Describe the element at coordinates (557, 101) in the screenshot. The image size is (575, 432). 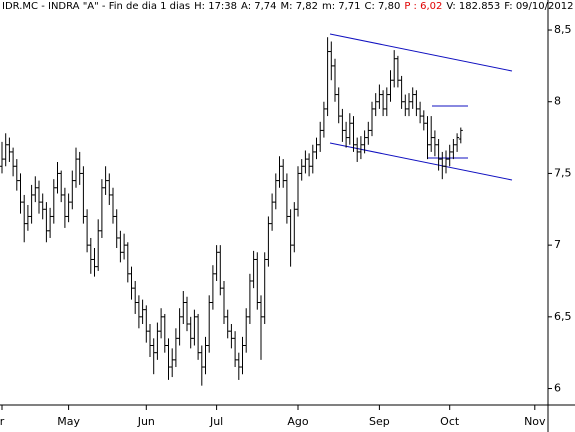
I see `y-tick-label: 8` at that location.